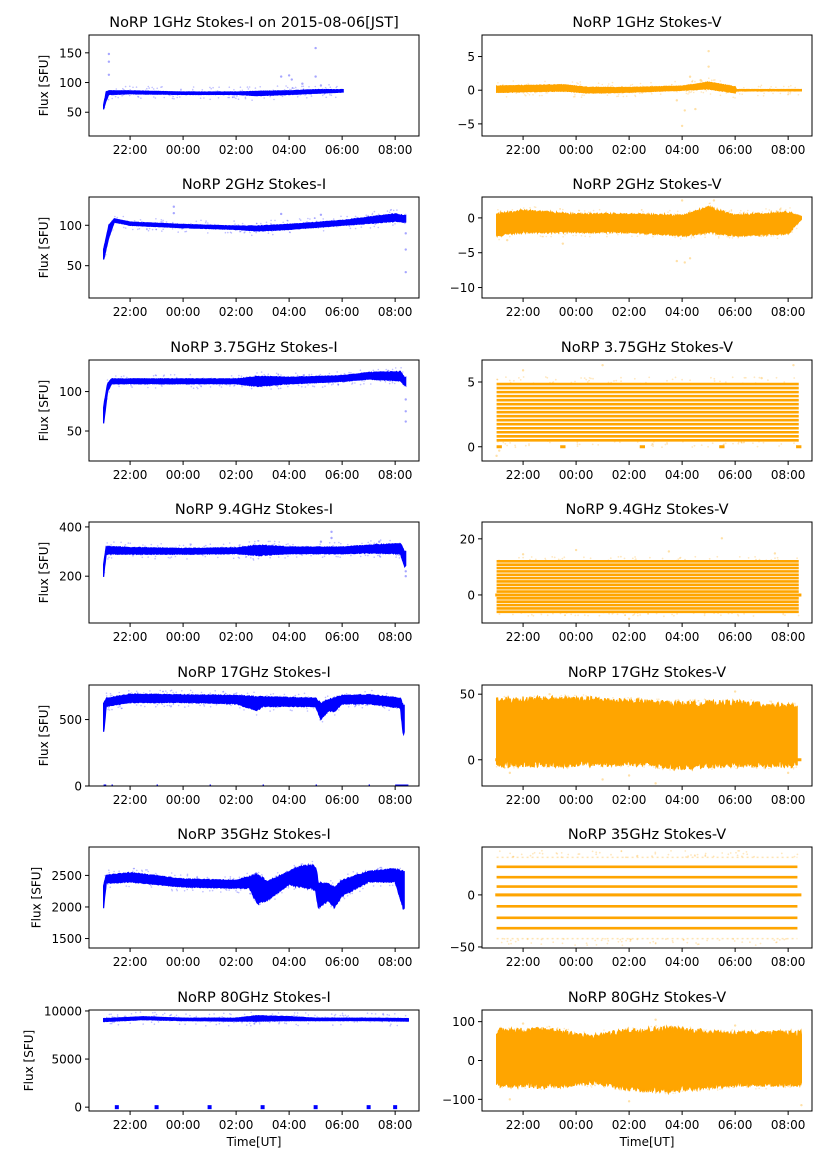 The image size is (827, 1169). Describe the element at coordinates (395, 800) in the screenshot. I see `x-tick-label: 08:00` at that location.